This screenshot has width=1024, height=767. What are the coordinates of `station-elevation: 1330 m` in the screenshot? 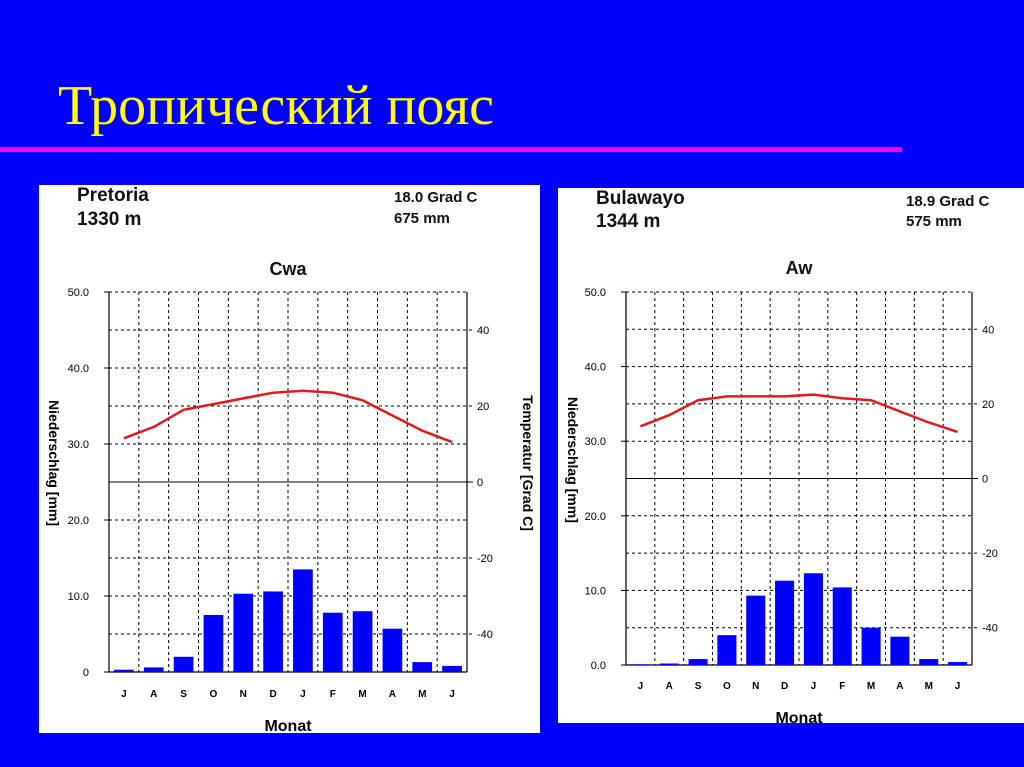 It's located at (109, 219).